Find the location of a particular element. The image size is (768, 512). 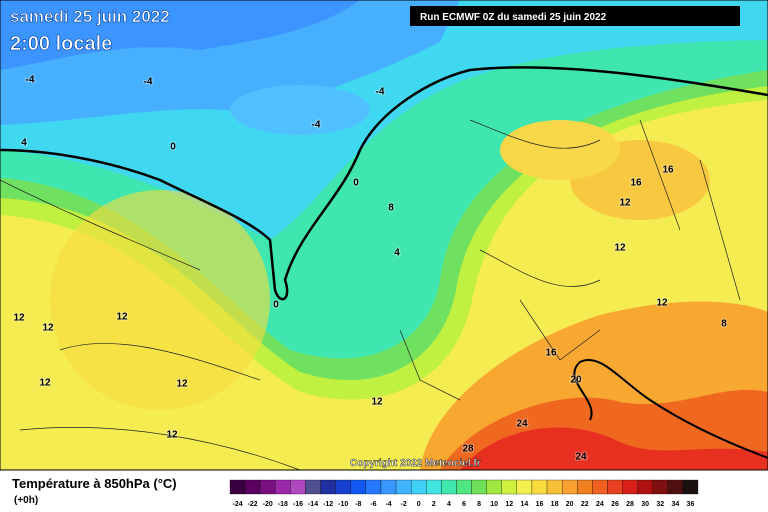

run-box is located at coordinates (575, 16).